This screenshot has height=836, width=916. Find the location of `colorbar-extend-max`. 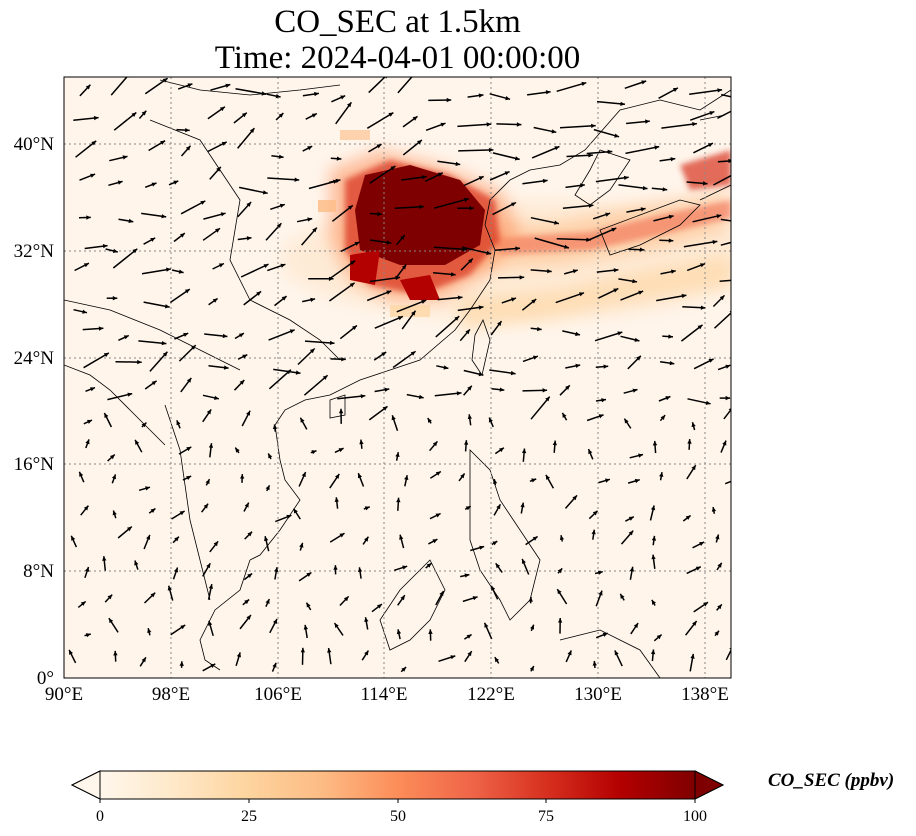

colorbar-extend-max is located at coordinates (709, 785).